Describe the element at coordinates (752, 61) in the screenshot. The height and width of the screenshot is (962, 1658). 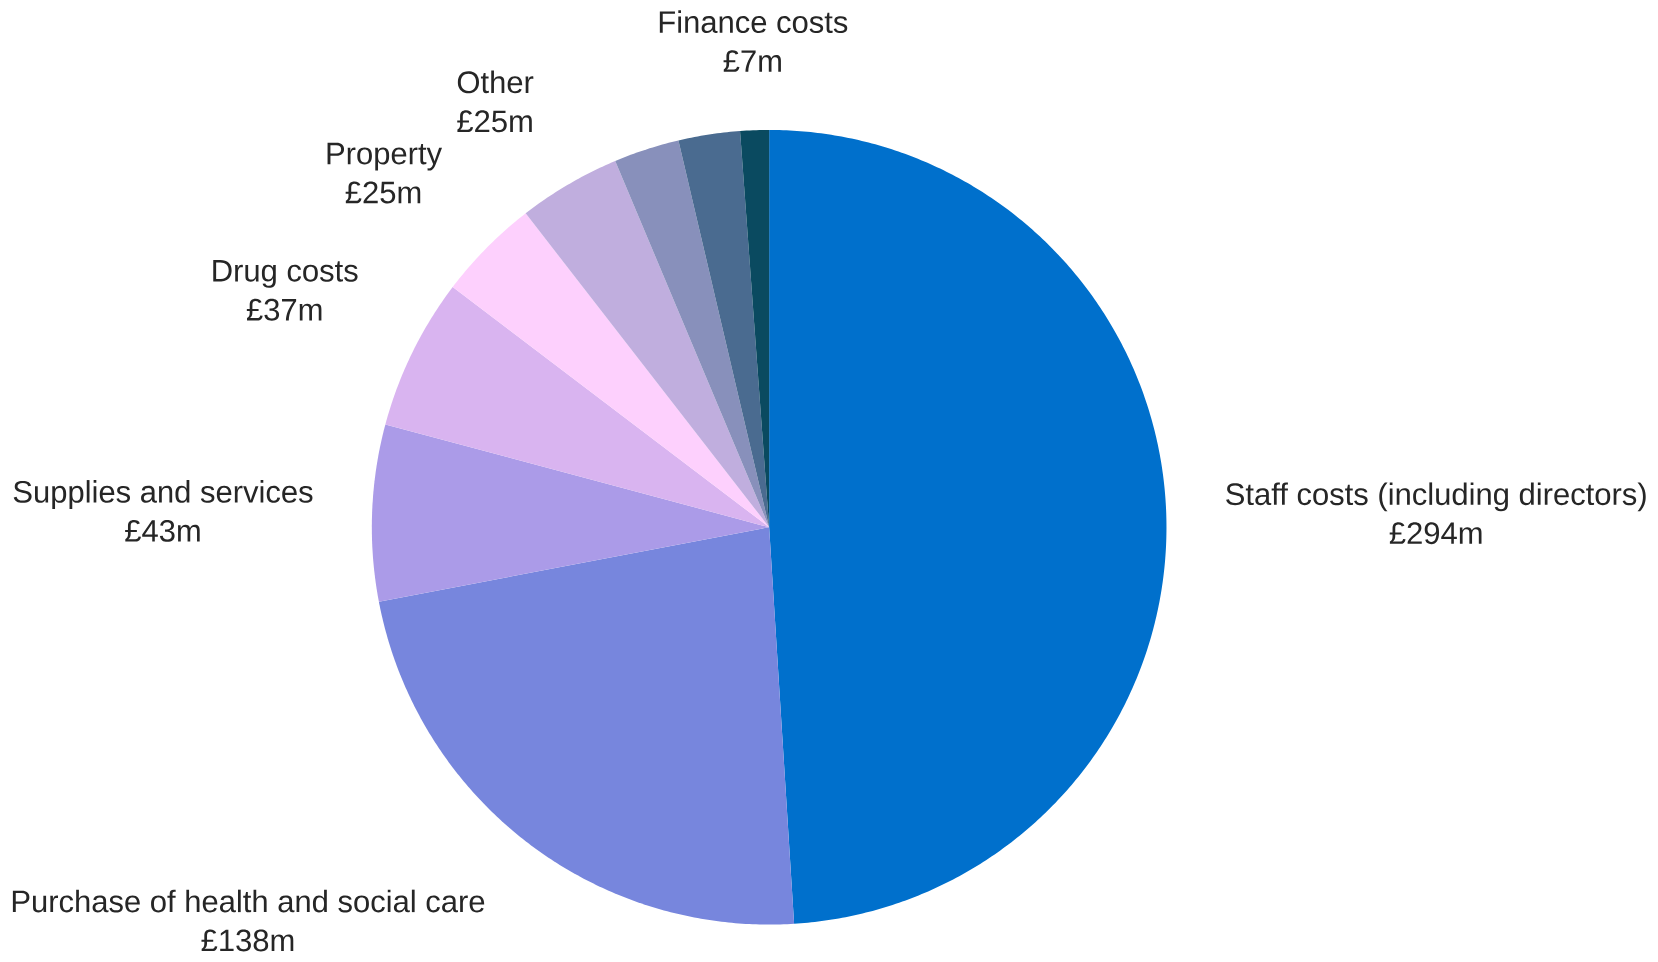
I see `data-label: £7m` at that location.